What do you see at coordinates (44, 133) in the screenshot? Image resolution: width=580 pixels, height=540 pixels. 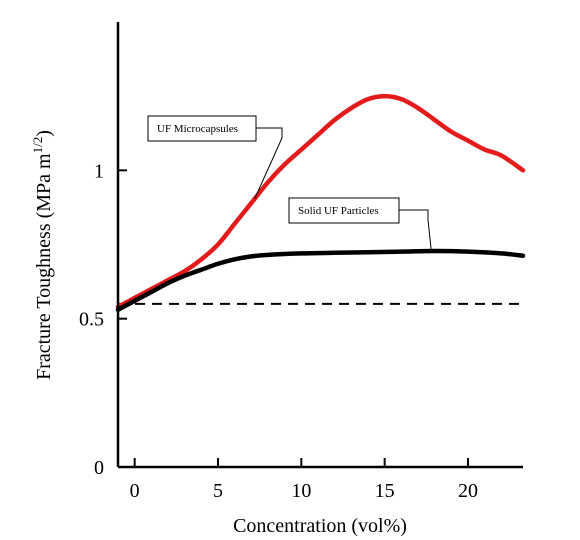 I see `y-axis-title-close: )` at bounding box center [44, 133].